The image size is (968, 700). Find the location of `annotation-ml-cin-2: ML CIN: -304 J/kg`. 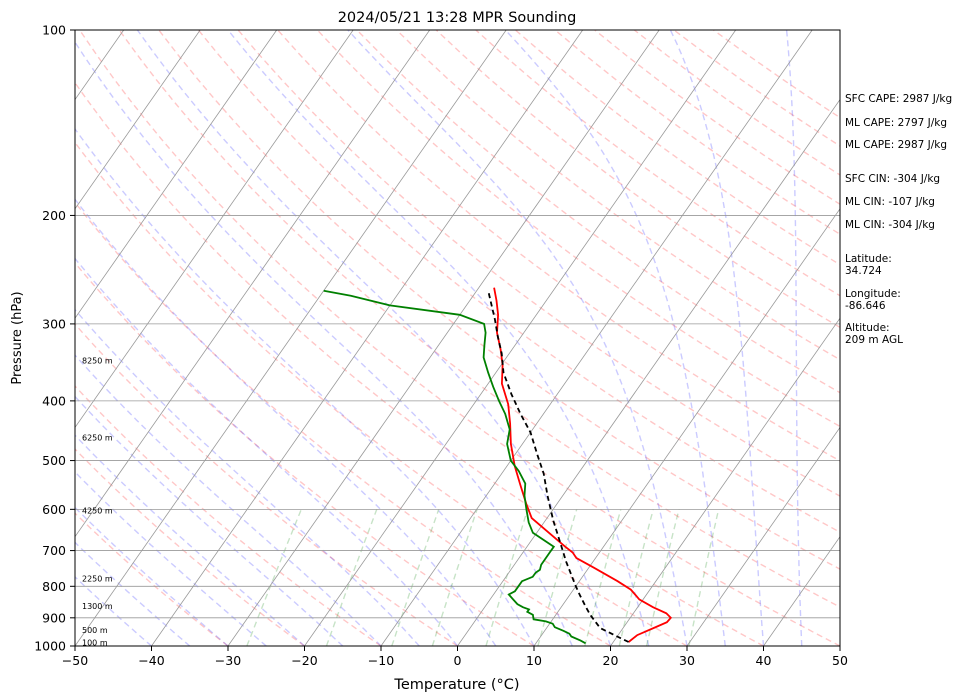

annotation-ml-cin-2: ML CIN: -304 J/kg is located at coordinates (890, 225).